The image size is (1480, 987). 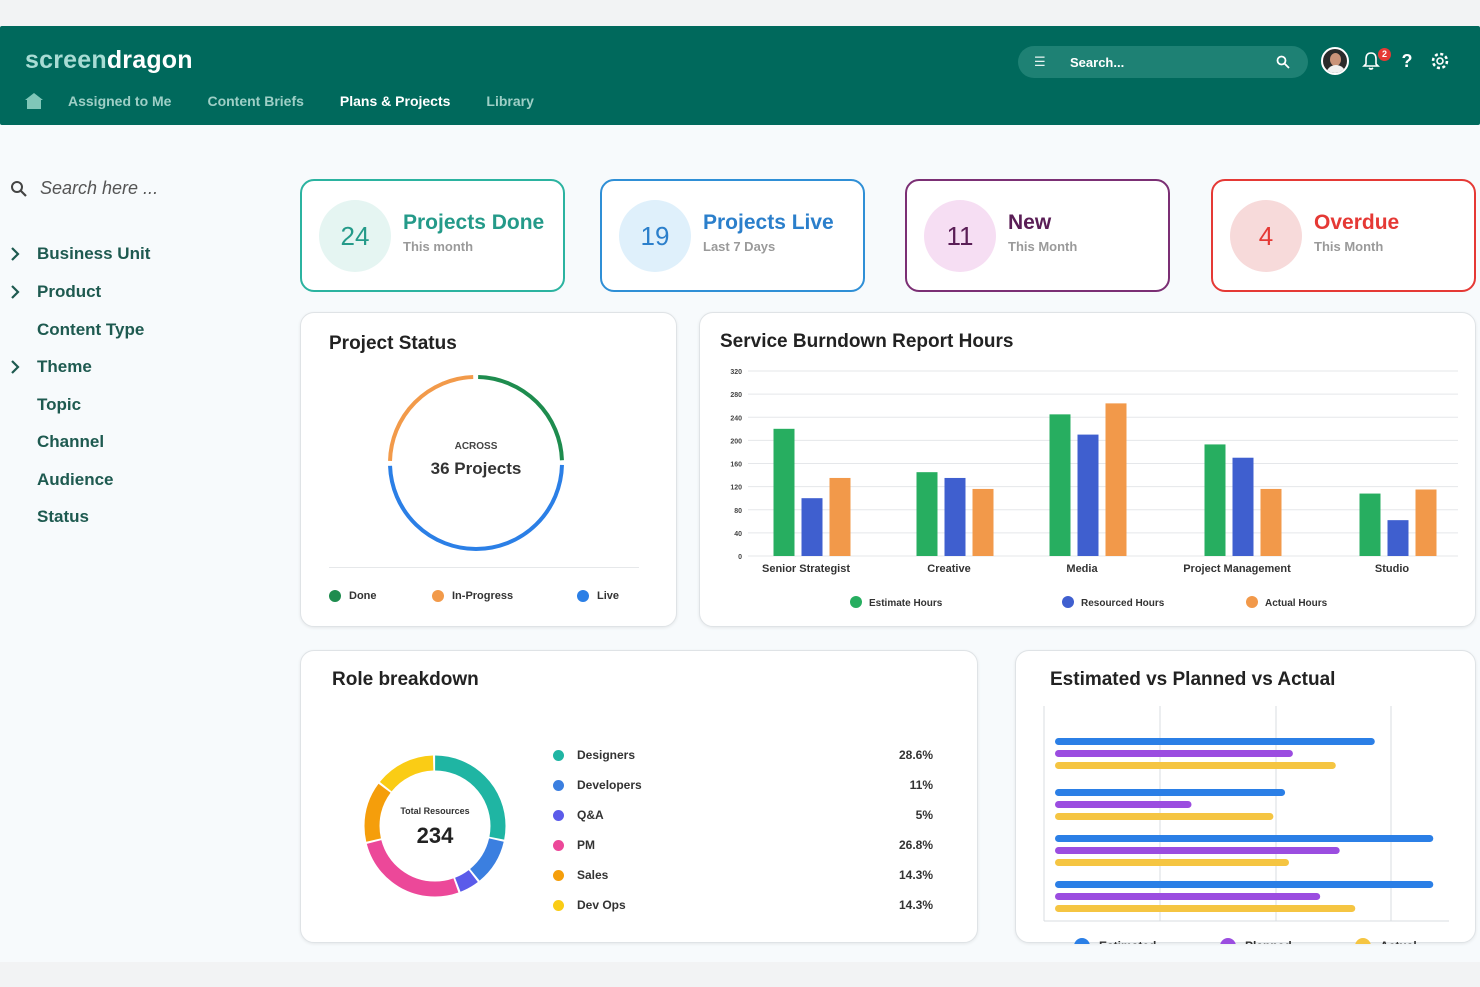 What do you see at coordinates (1246, 825) in the screenshot?
I see `evpa-chart: Estimated Planned Actual` at bounding box center [1246, 825].